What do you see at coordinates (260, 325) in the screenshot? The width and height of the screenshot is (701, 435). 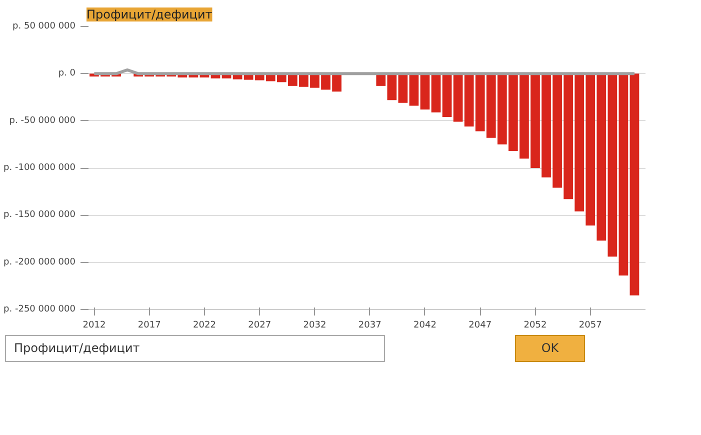 I see `x-tick-label: 2027` at bounding box center [260, 325].